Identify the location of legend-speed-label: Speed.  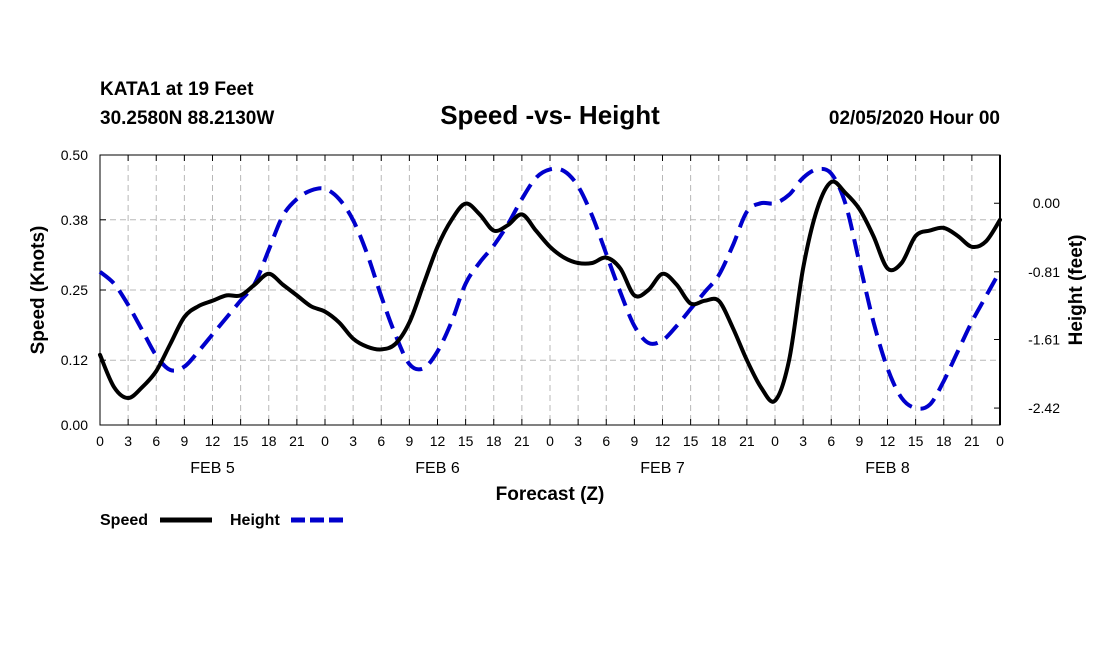
(124, 520).